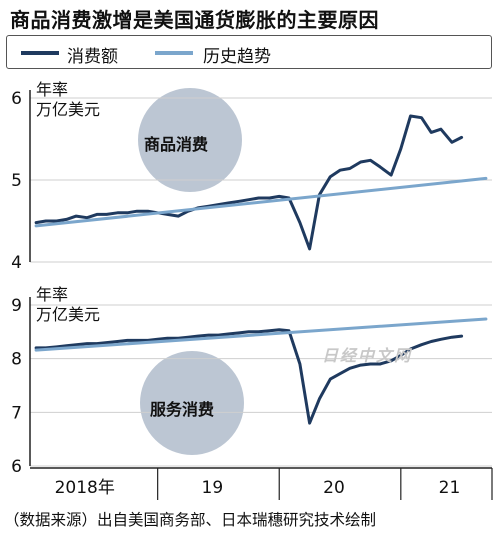  I want to click on goods-panel-label: 商品消费, so click(176, 144).